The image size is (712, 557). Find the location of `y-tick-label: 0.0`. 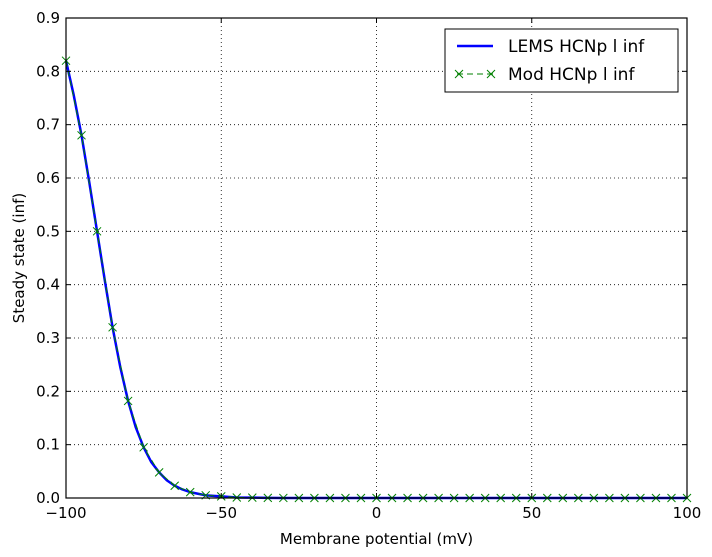

y-tick-label: 0.0 is located at coordinates (48, 498).